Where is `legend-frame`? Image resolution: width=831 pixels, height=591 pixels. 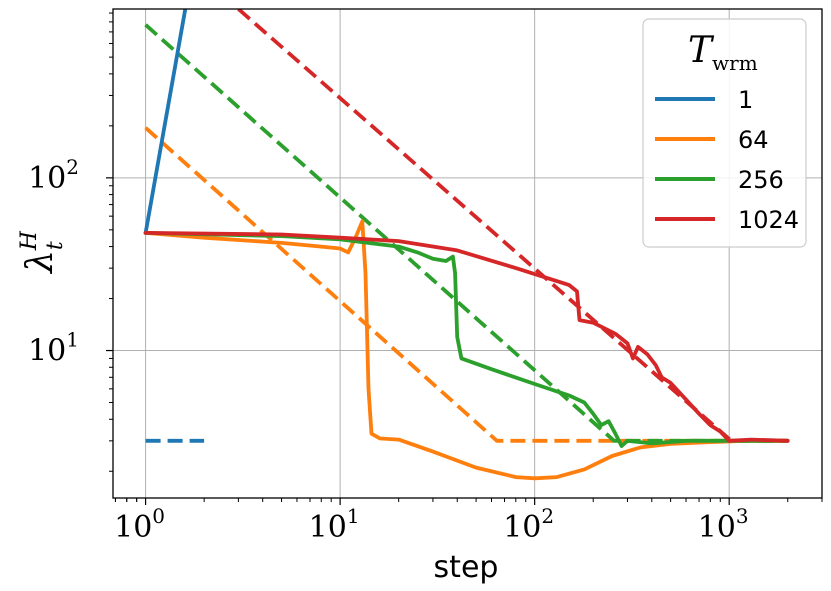
legend-frame is located at coordinates (724, 133).